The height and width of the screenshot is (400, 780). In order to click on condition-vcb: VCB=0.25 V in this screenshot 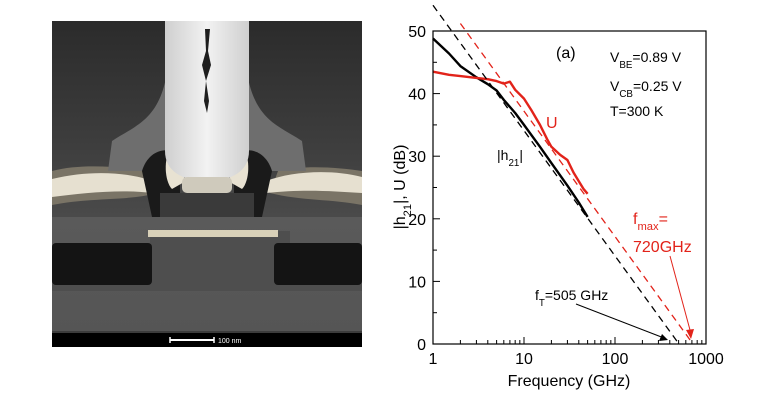, I will do `click(646, 89)`.